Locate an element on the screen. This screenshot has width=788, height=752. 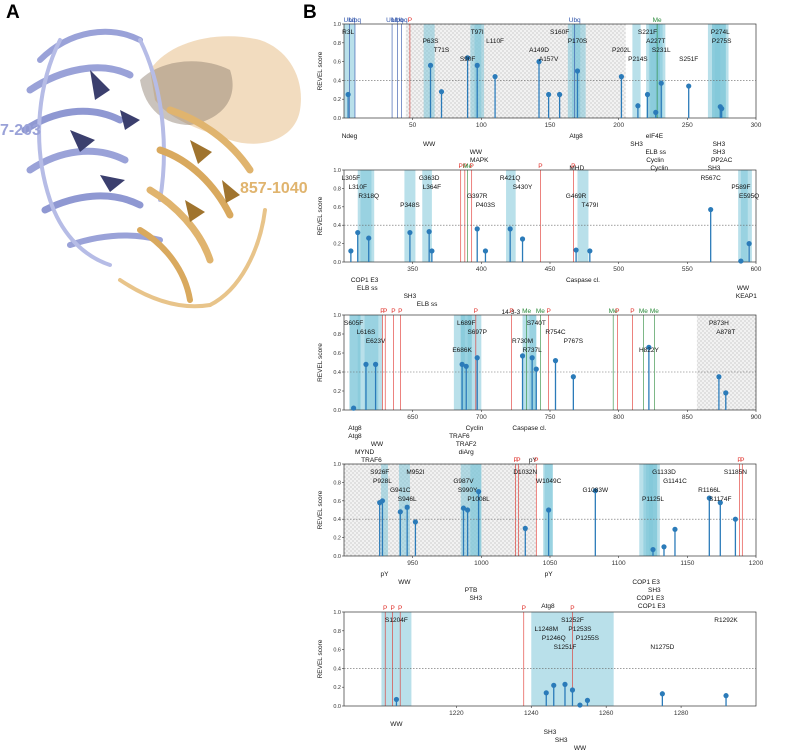
variant-label: S90F is located at coordinates (468, 59).